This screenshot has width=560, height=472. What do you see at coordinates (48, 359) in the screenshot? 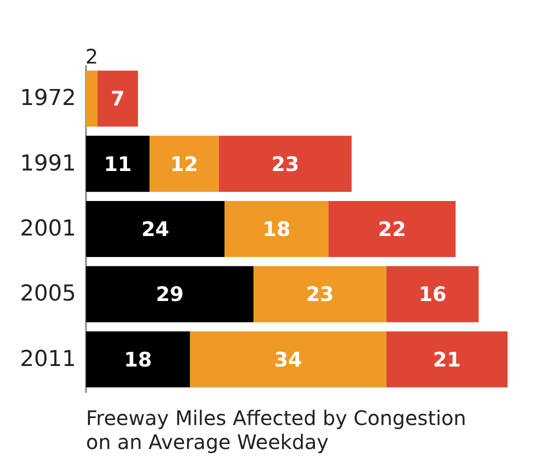
I see `y-tick-label: 2011` at bounding box center [48, 359].